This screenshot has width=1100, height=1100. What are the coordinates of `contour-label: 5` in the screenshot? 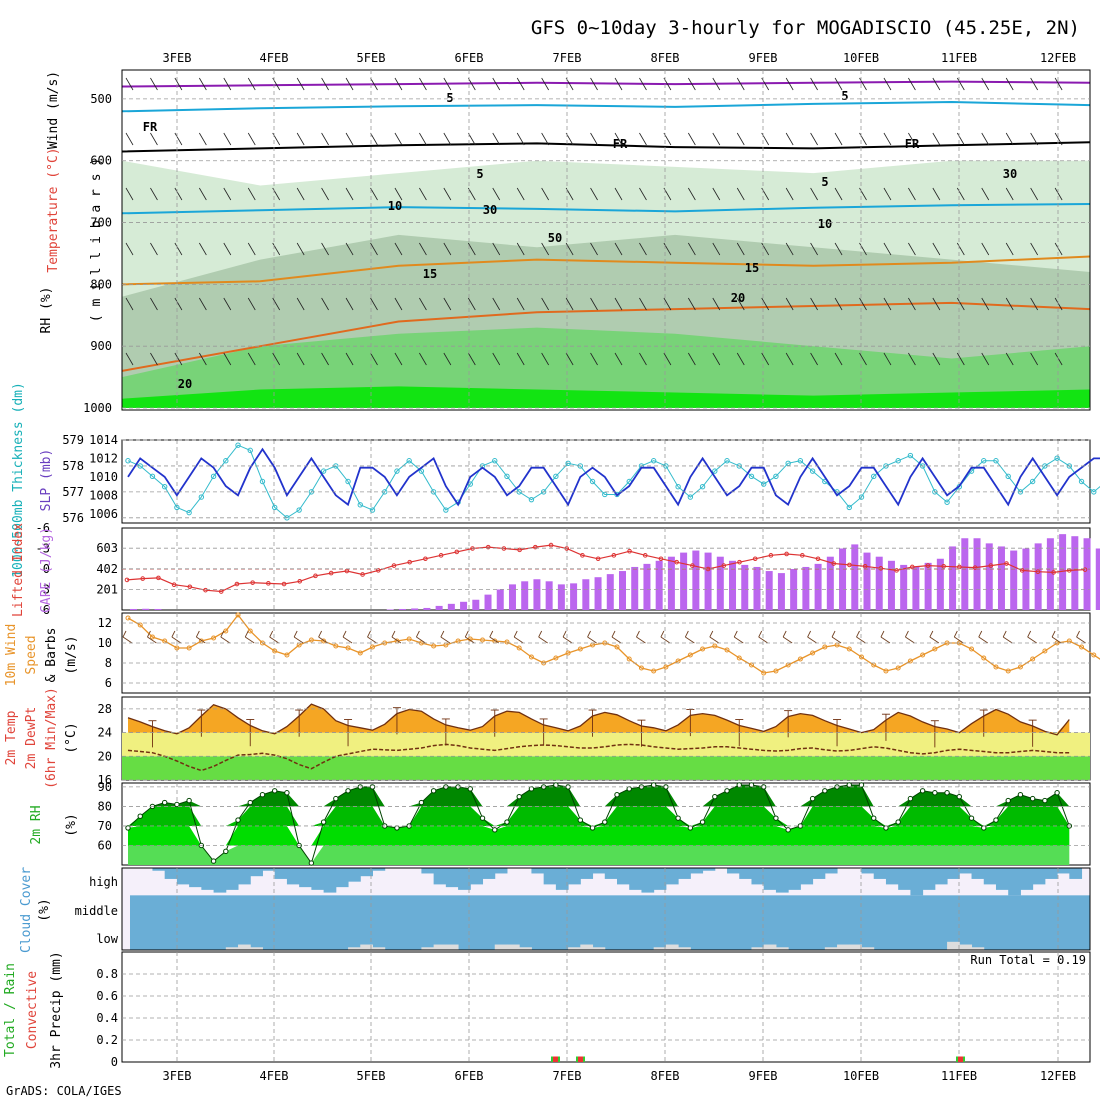 It's located at (824, 182).